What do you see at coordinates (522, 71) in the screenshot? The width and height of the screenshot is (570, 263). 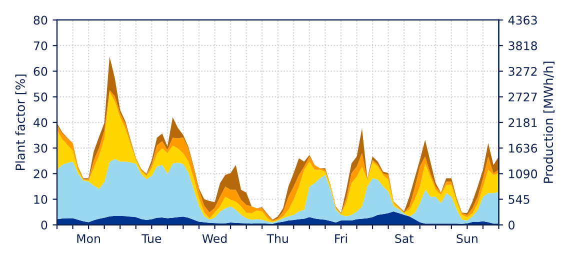 I see `y2-tick-label: 3272` at bounding box center [522, 71].